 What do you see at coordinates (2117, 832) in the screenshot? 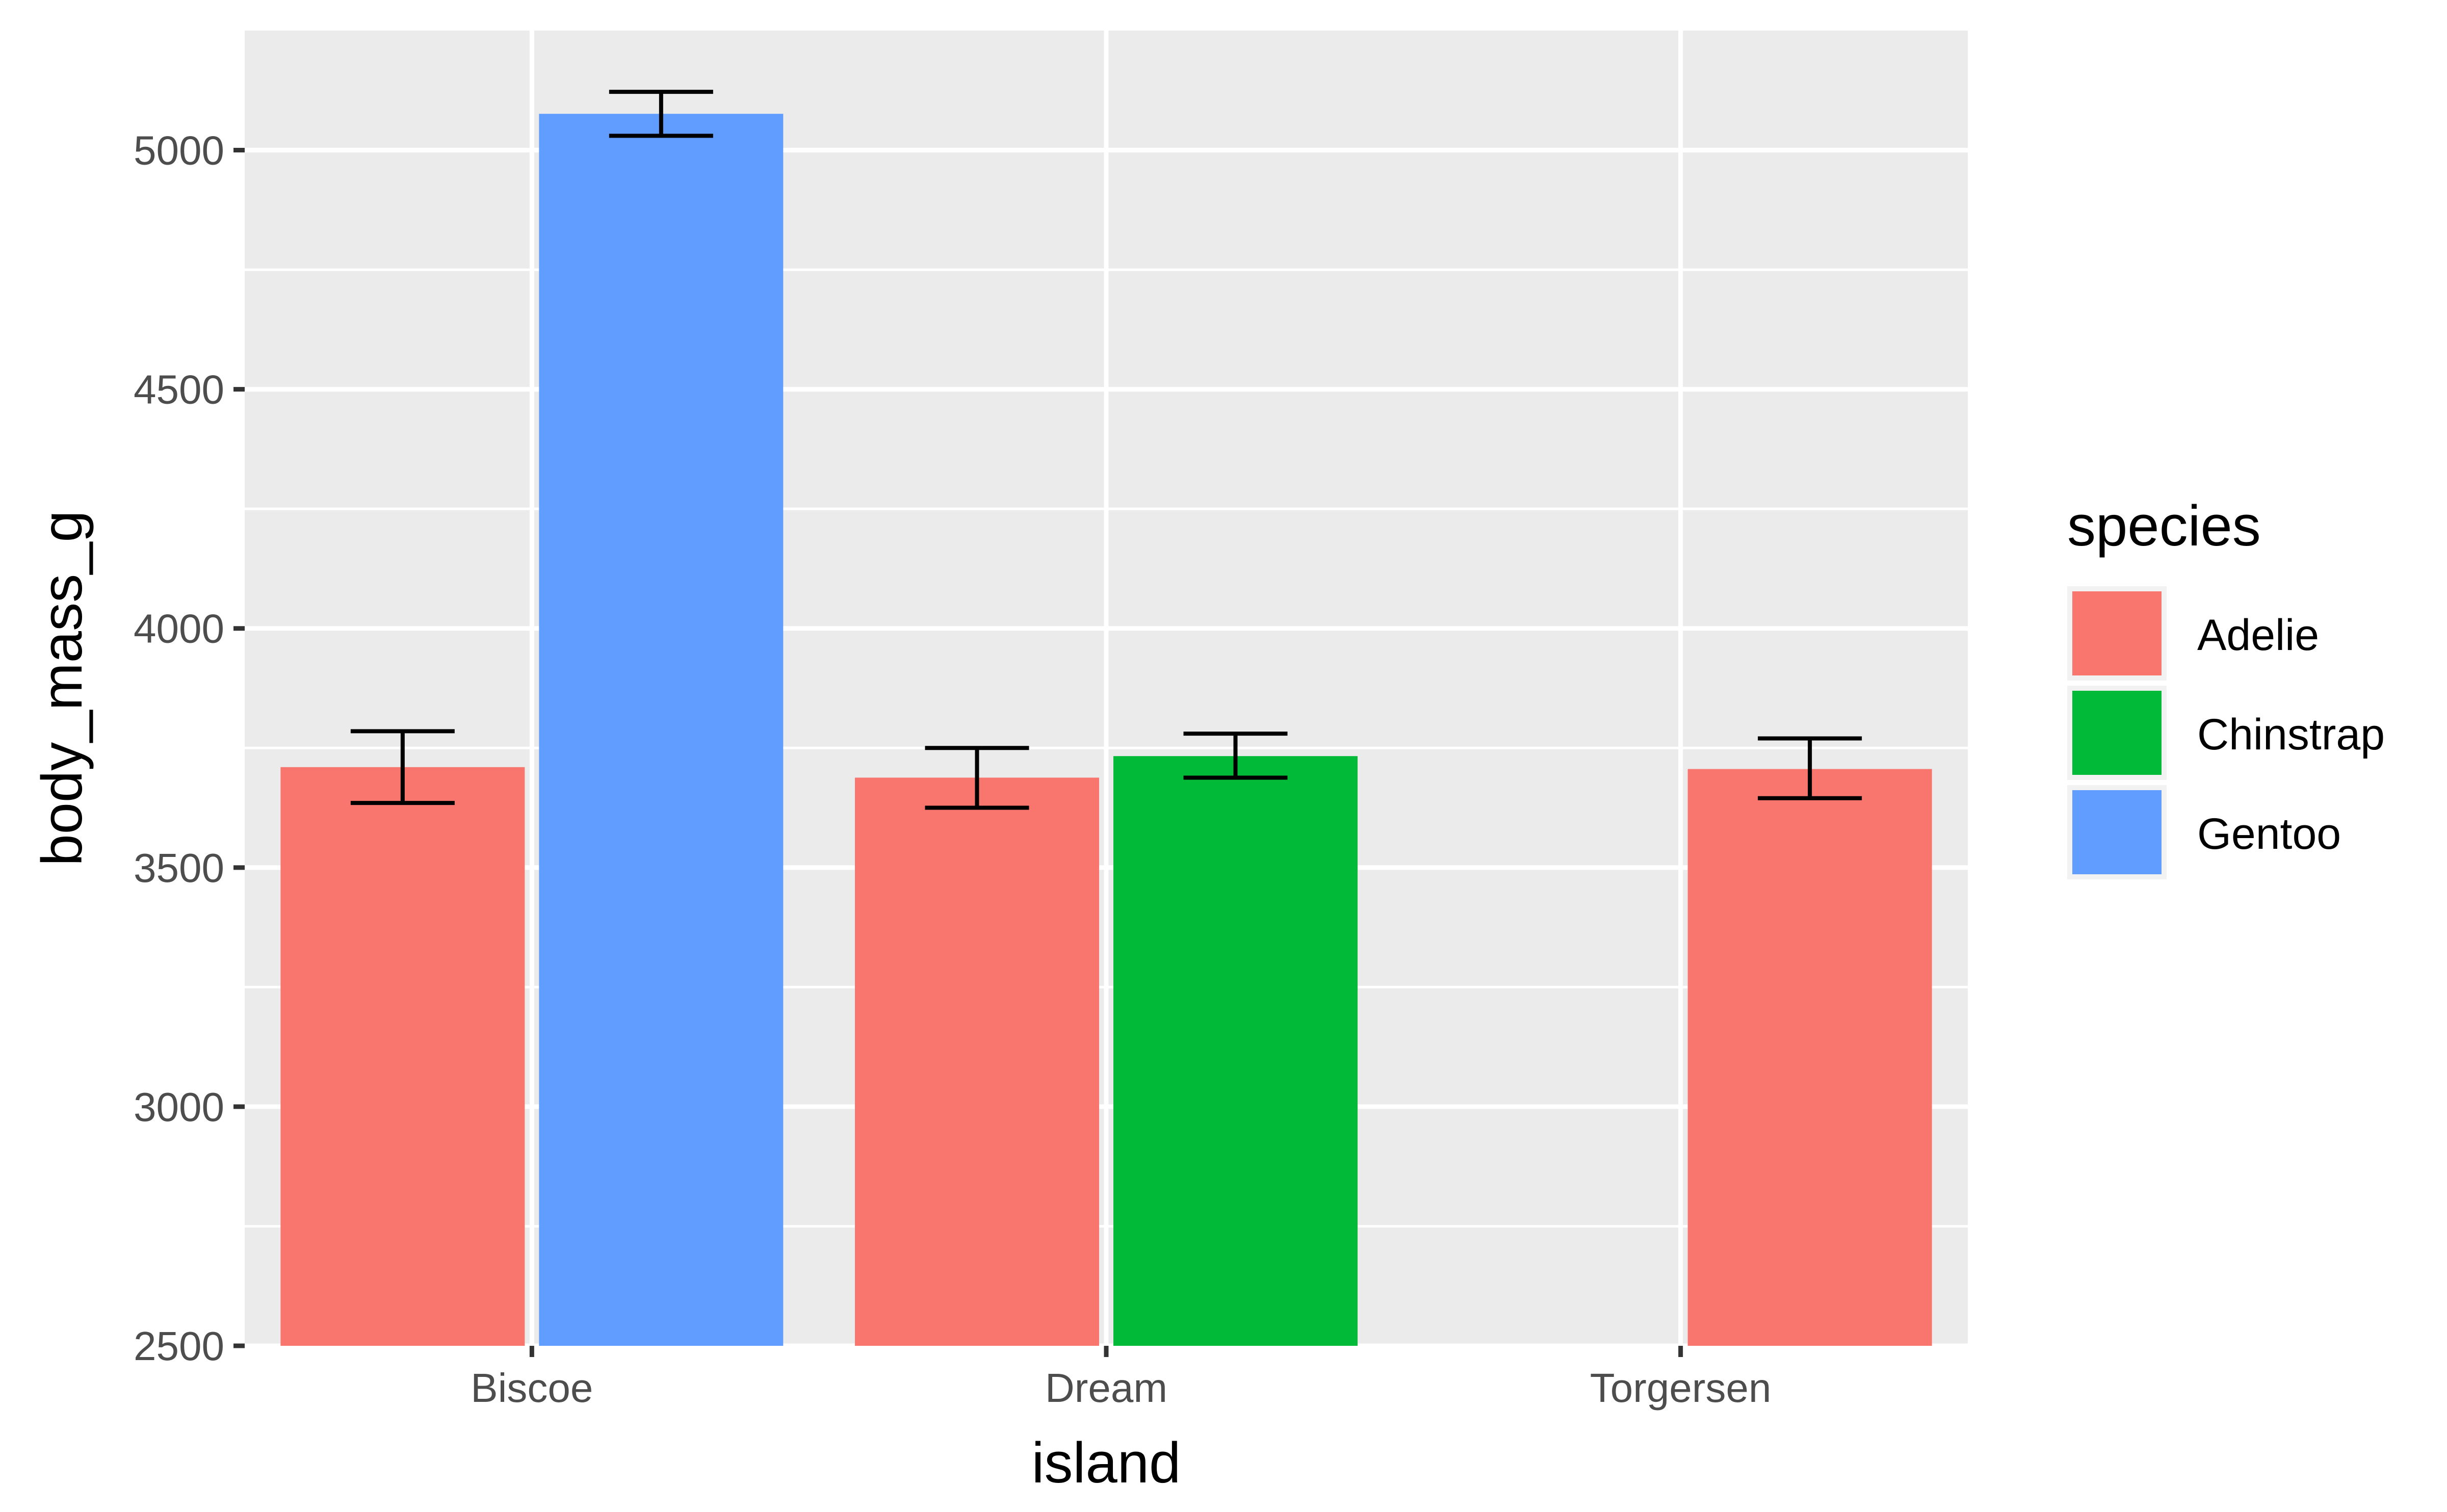
I see `legend-swatch-gentoo` at bounding box center [2117, 832].